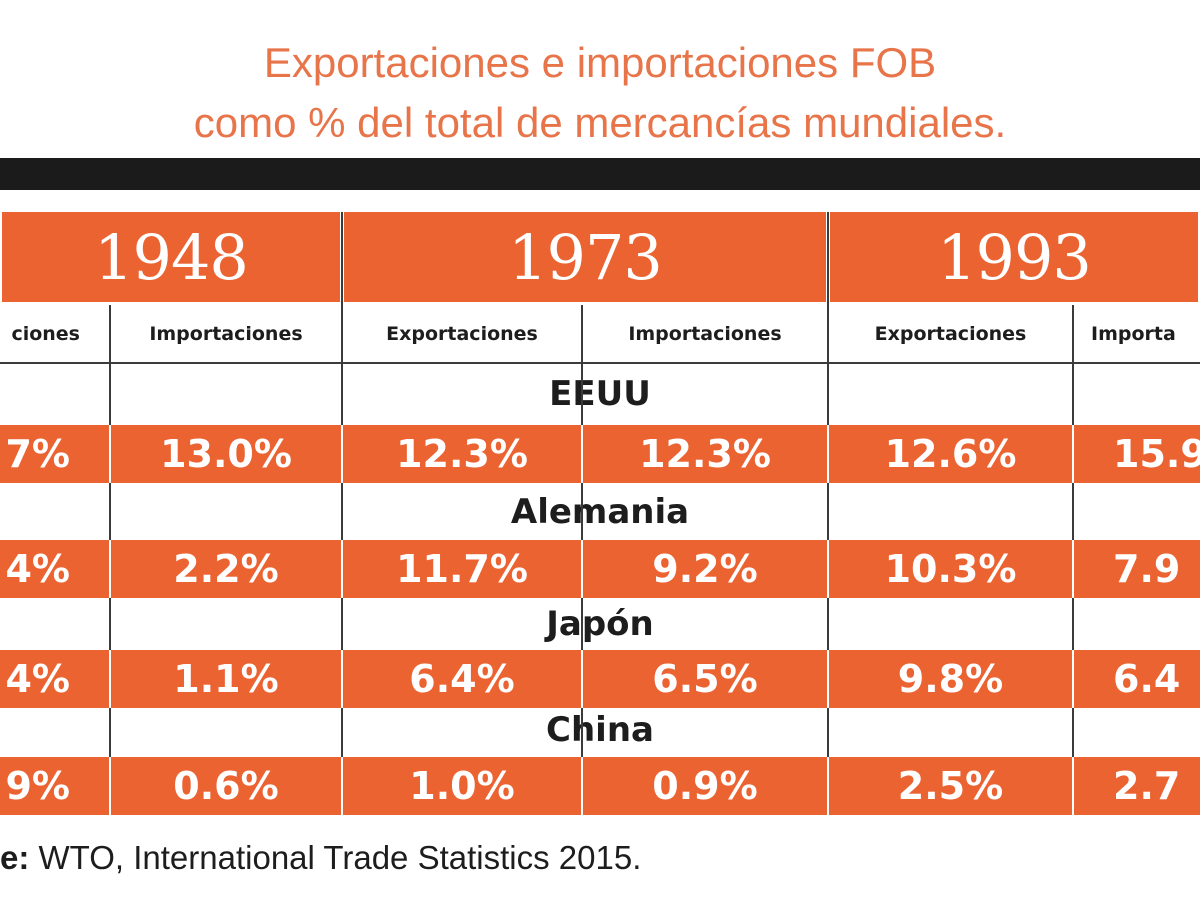 The width and height of the screenshot is (1200, 900). What do you see at coordinates (950, 569) in the screenshot?
I see `table-cell: 10.3%` at bounding box center [950, 569].